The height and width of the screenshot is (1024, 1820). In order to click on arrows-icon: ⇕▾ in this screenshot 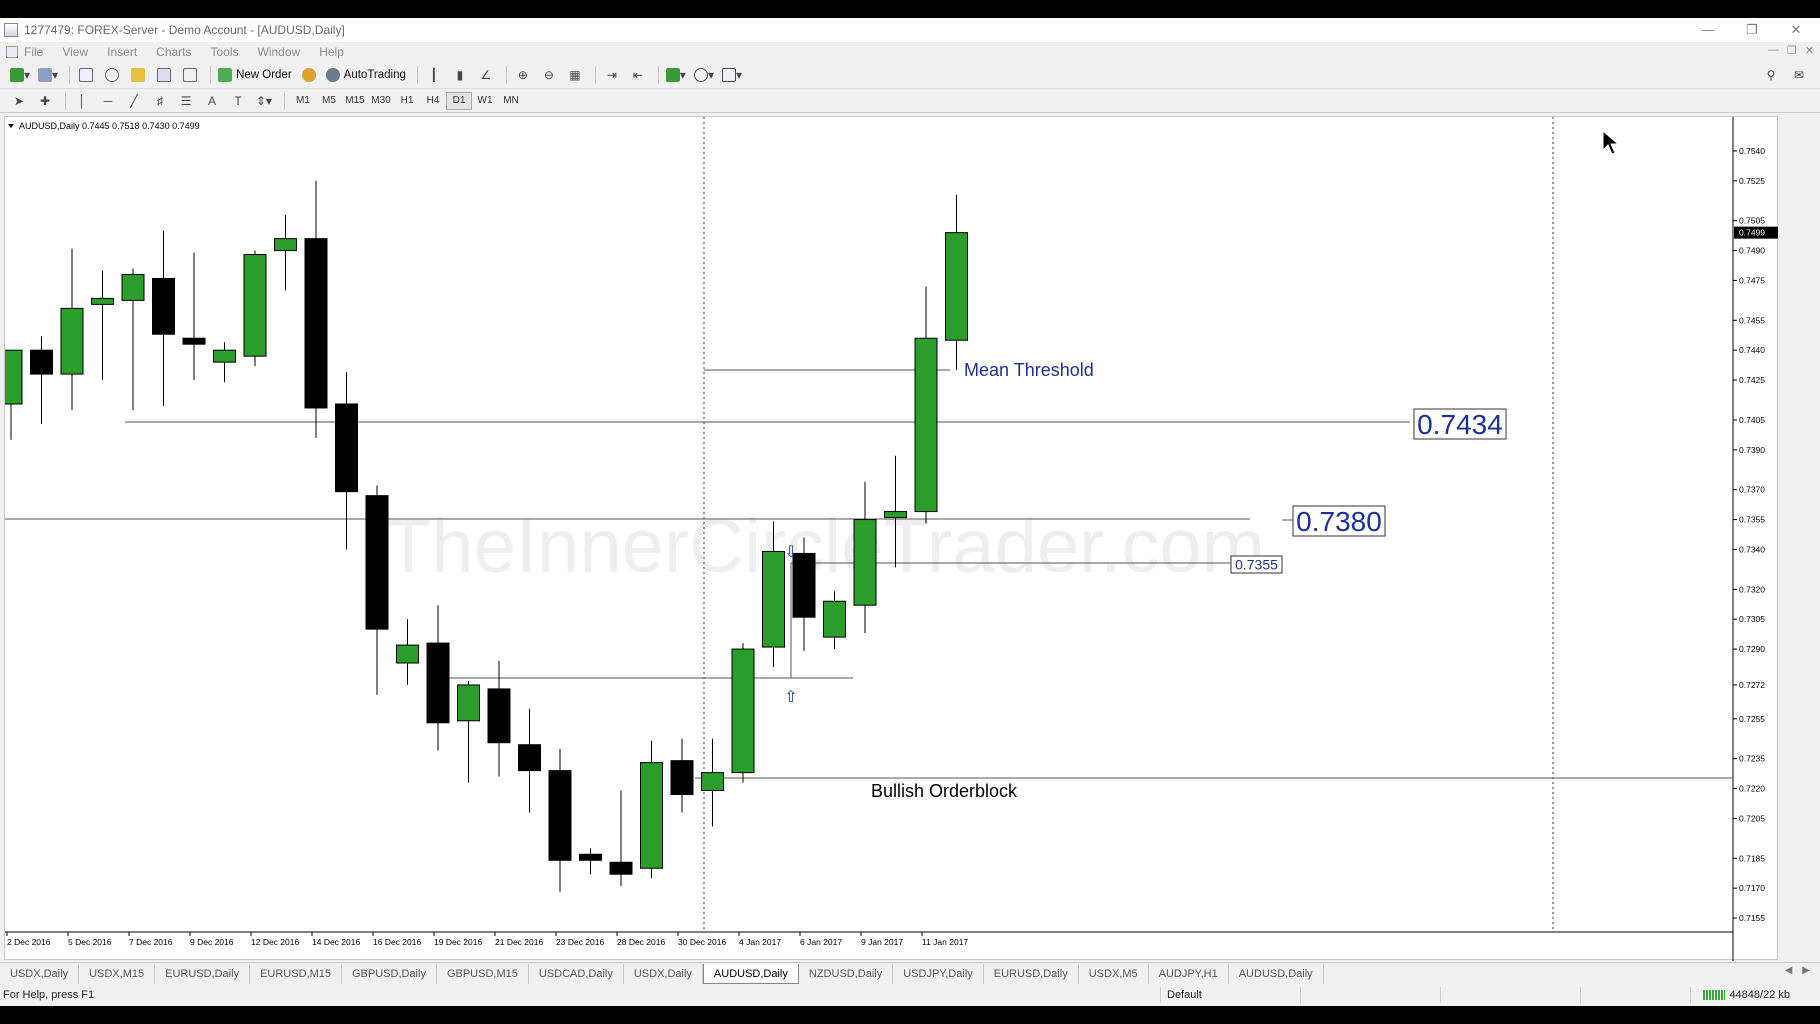, I will do `click(264, 100)`.